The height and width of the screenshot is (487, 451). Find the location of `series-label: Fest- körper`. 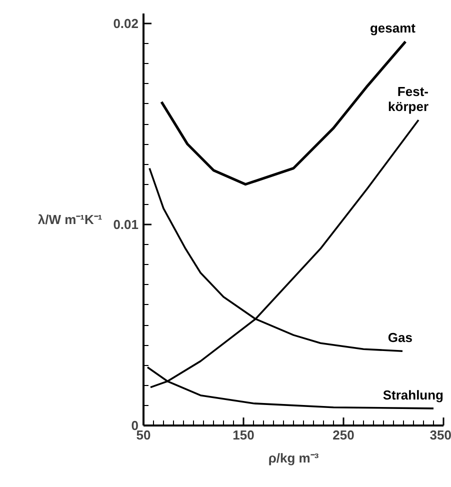

series-label: Fest- körper is located at coordinates (408, 99).